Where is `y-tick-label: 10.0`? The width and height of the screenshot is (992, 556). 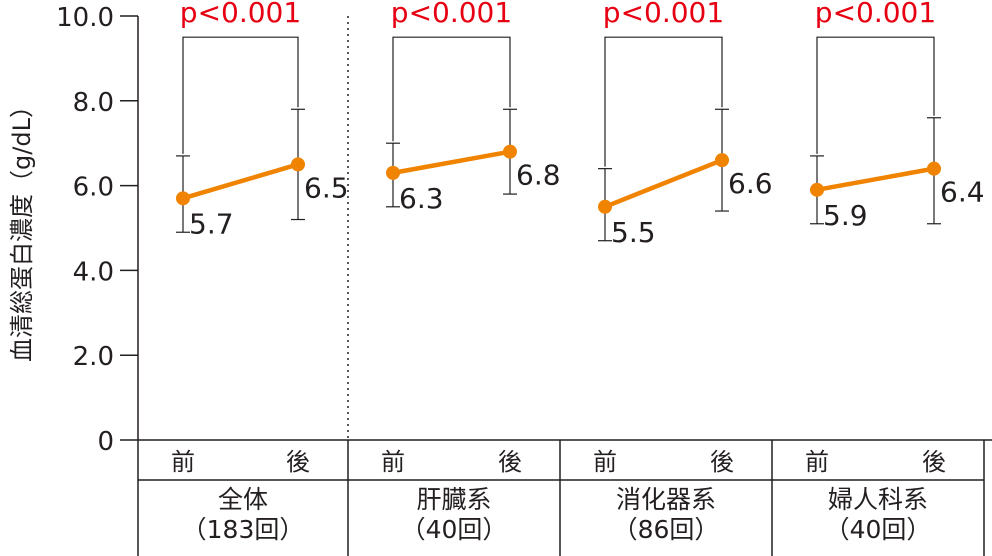
y-tick-label: 10.0 is located at coordinates (85, 18).